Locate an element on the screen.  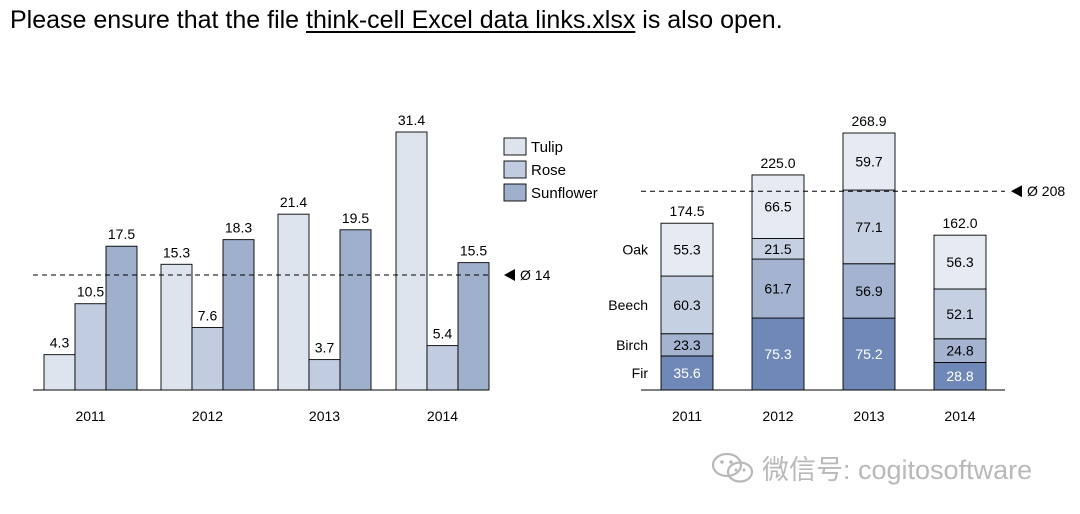
segment-value-label: 59.7 is located at coordinates (868, 162).